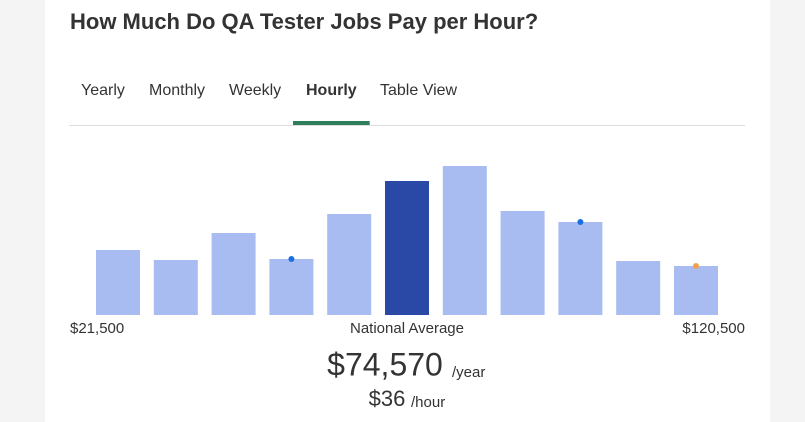 This screenshot has height=422, width=805. I want to click on tab: Hourly, so click(331, 90).